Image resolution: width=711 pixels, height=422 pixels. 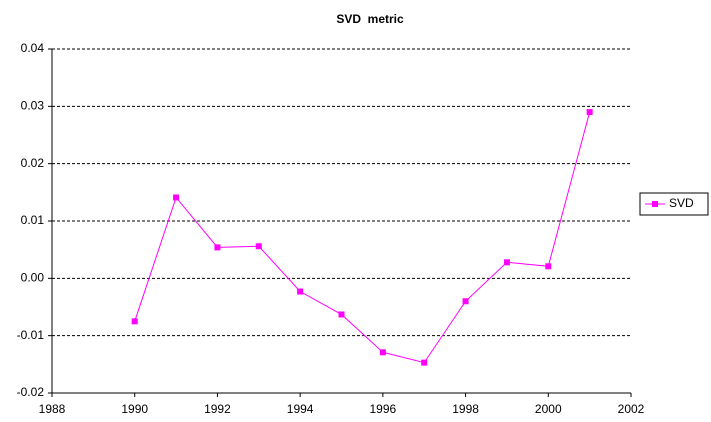 I want to click on y-tick-label: 0.01, so click(x=33, y=220).